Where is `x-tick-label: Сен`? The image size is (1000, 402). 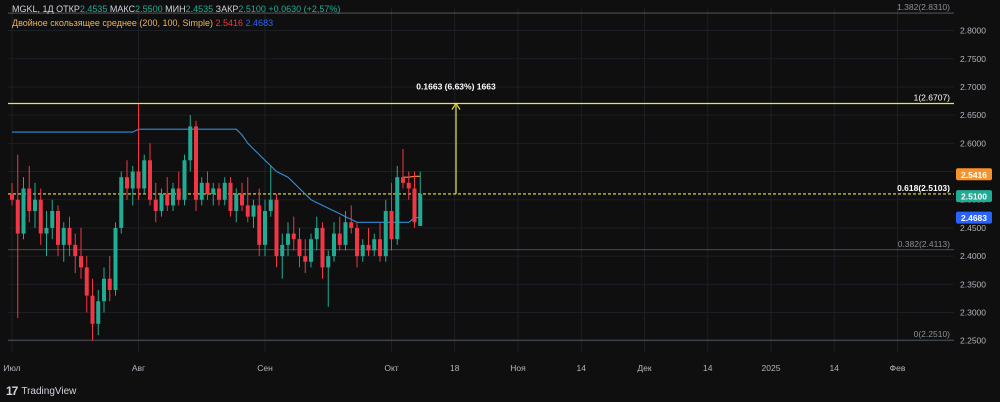 x-tick-label: Сен is located at coordinates (265, 368).